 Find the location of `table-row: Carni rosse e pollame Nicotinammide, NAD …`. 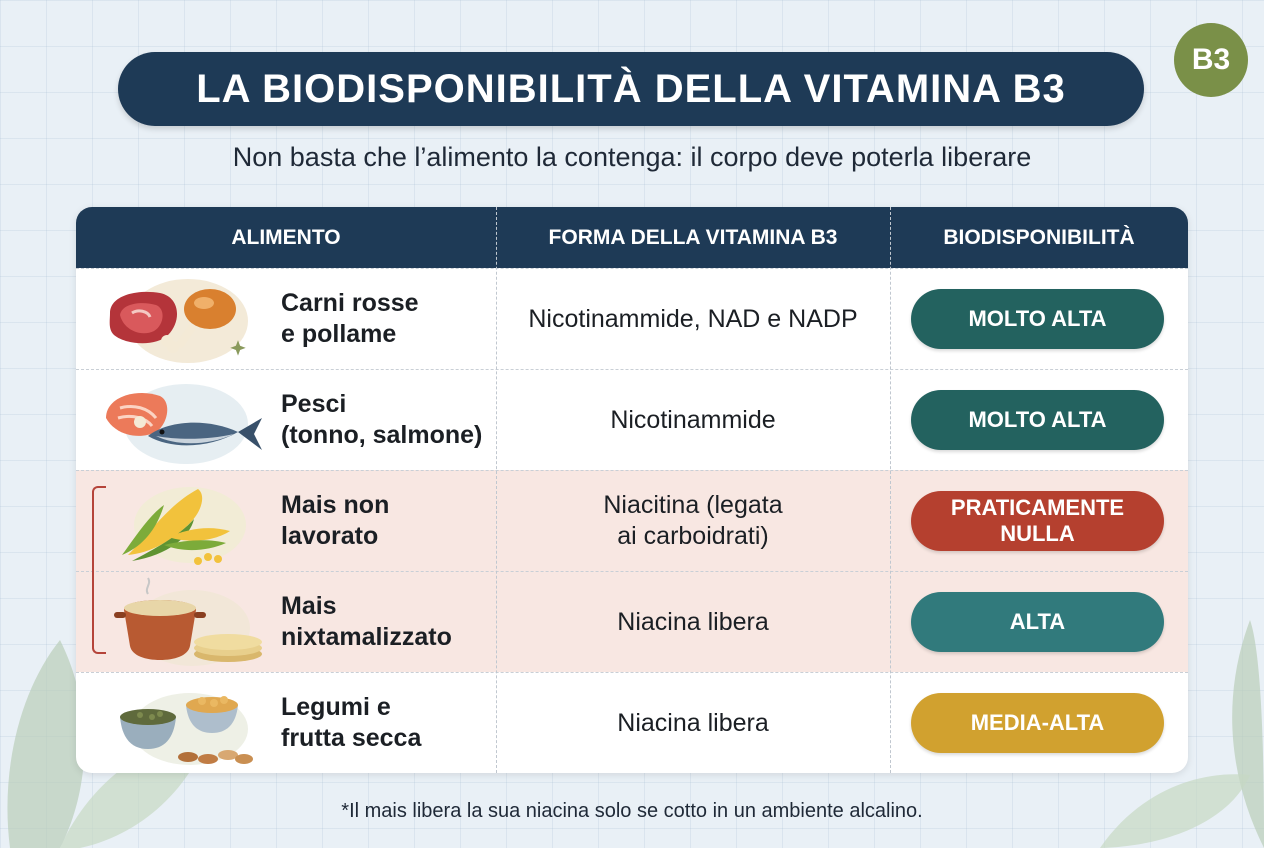

table-row: Carni rosse e pollame Nicotinammide, NAD … is located at coordinates (632, 318).